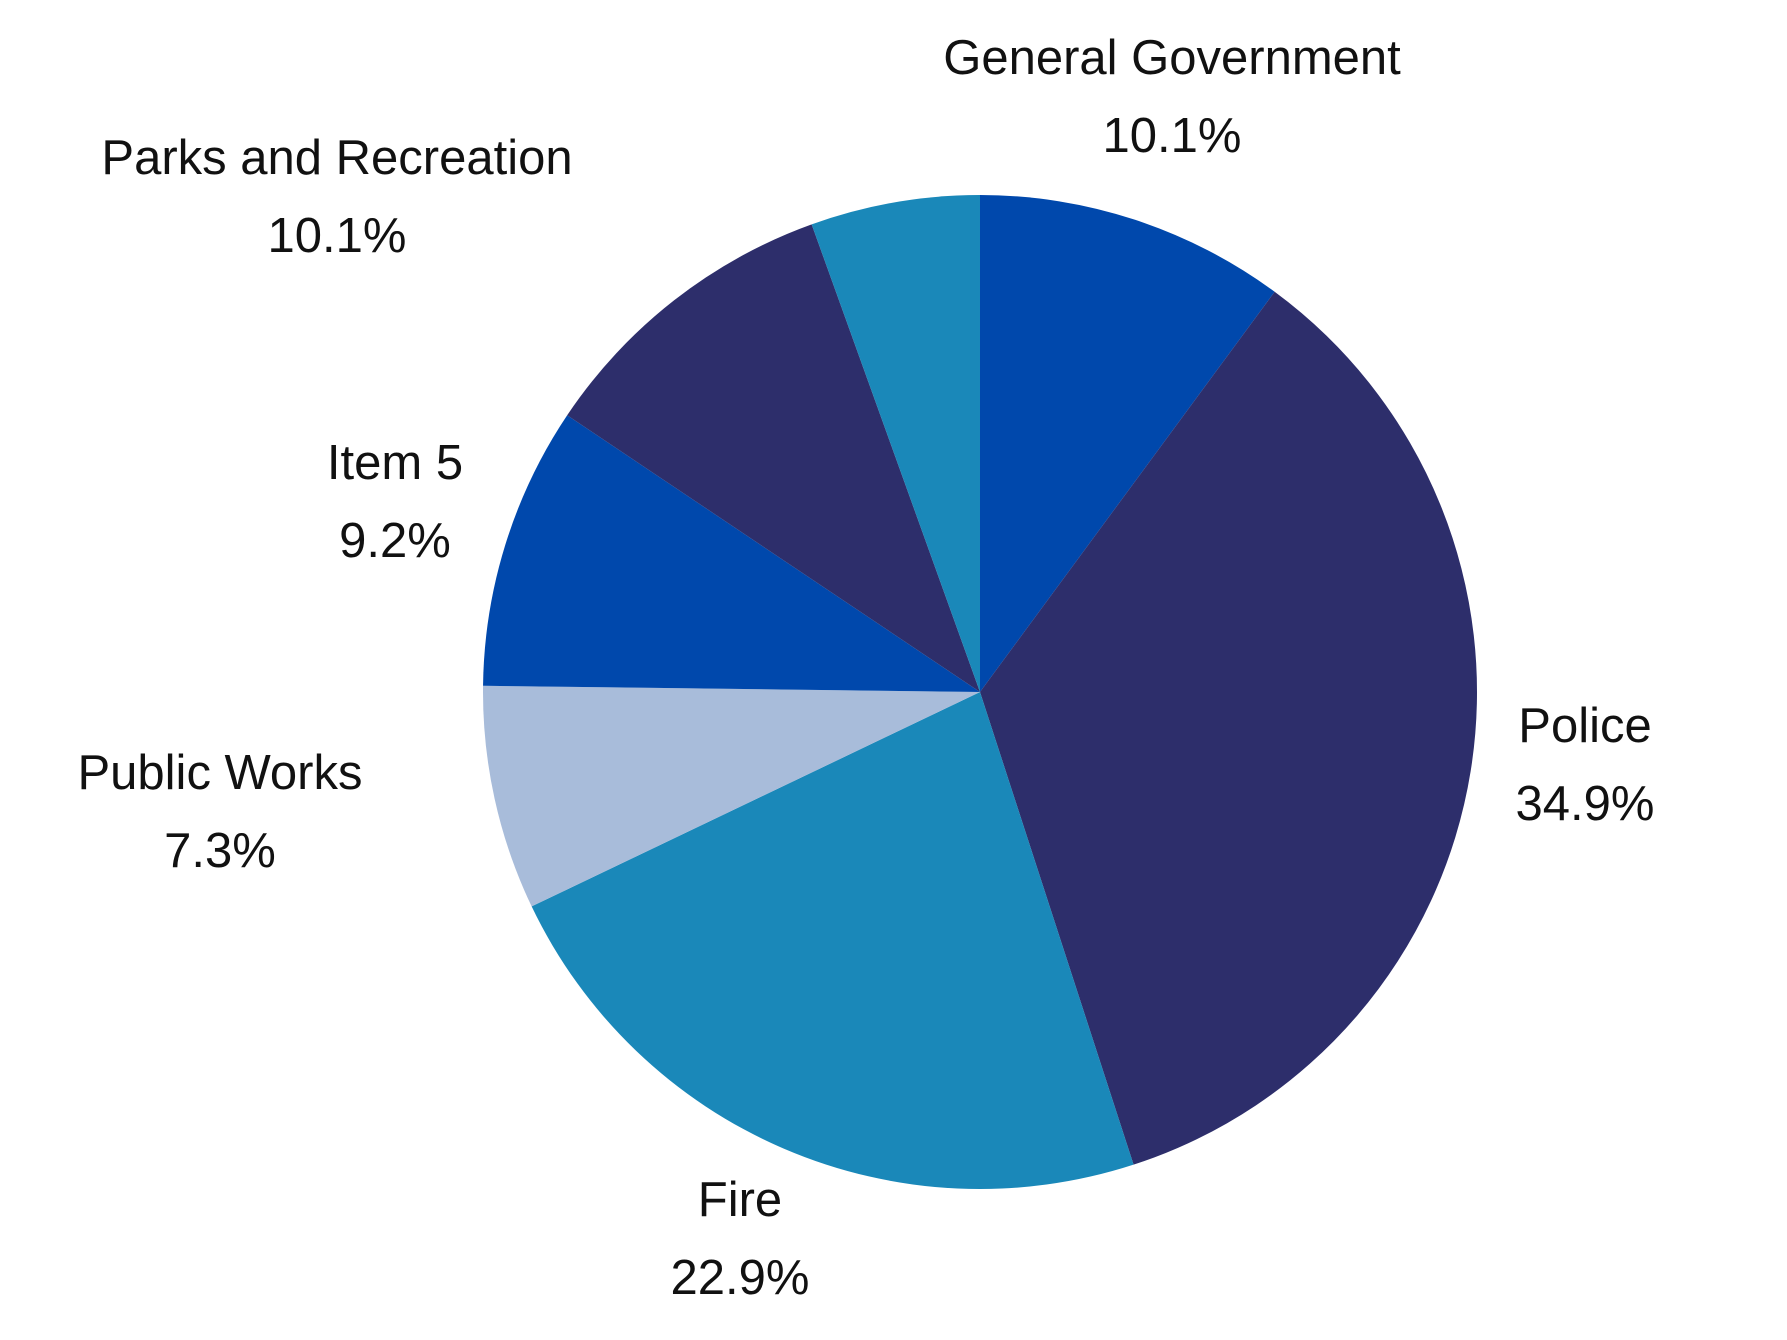 The image size is (1787, 1340). Describe the element at coordinates (1585, 804) in the screenshot. I see `slice-value-label: 34.9%` at that location.